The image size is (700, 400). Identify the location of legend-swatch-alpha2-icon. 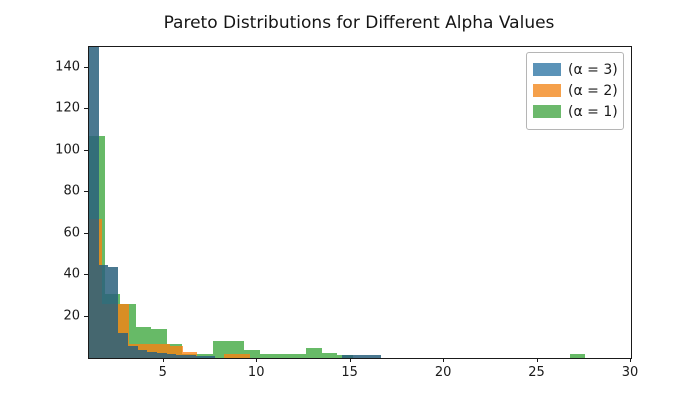
(547, 90).